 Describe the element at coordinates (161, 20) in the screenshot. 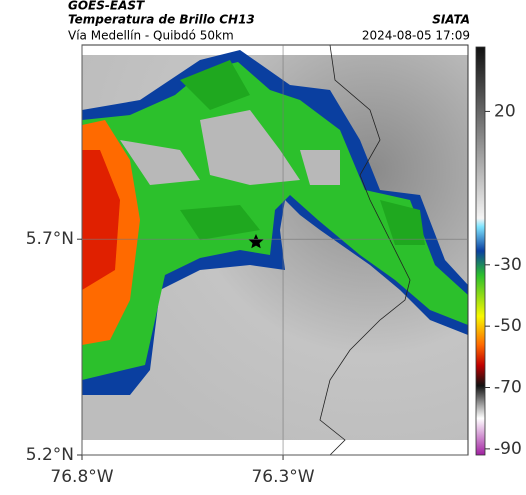

I see `product: Temperatura de Brillo CH13` at that location.